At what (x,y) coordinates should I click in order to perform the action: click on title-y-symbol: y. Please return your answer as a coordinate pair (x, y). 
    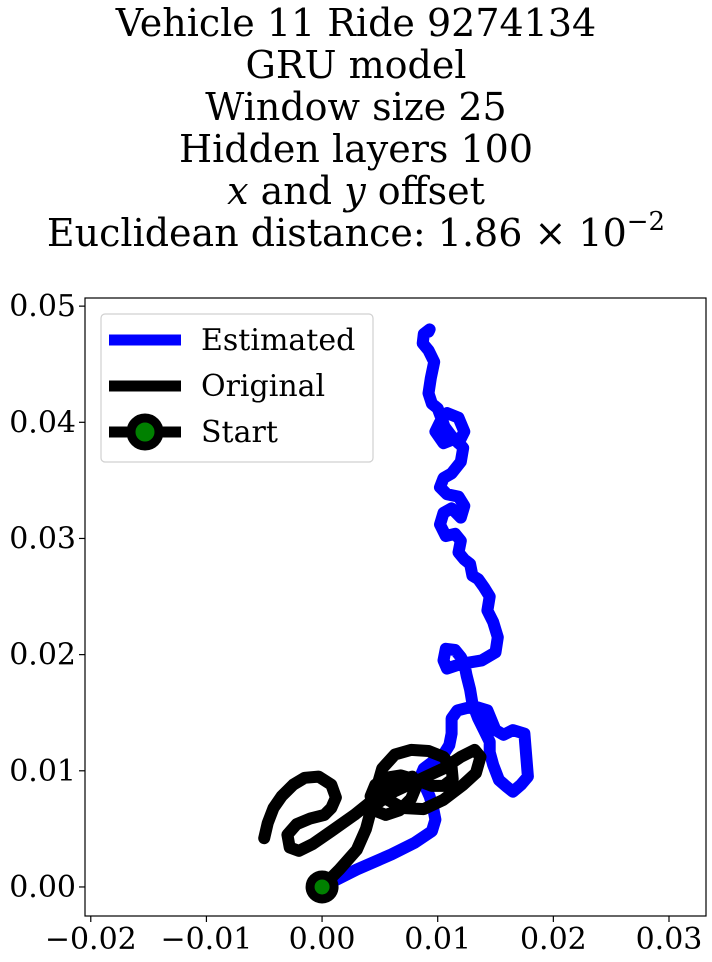
    Looking at the image, I should click on (355, 191).